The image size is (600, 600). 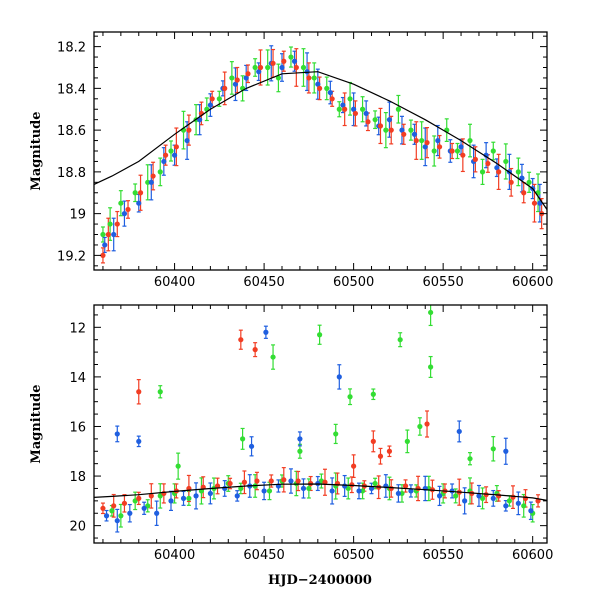 I want to click on top-y-tick-label: 18.6, so click(x=71, y=131).